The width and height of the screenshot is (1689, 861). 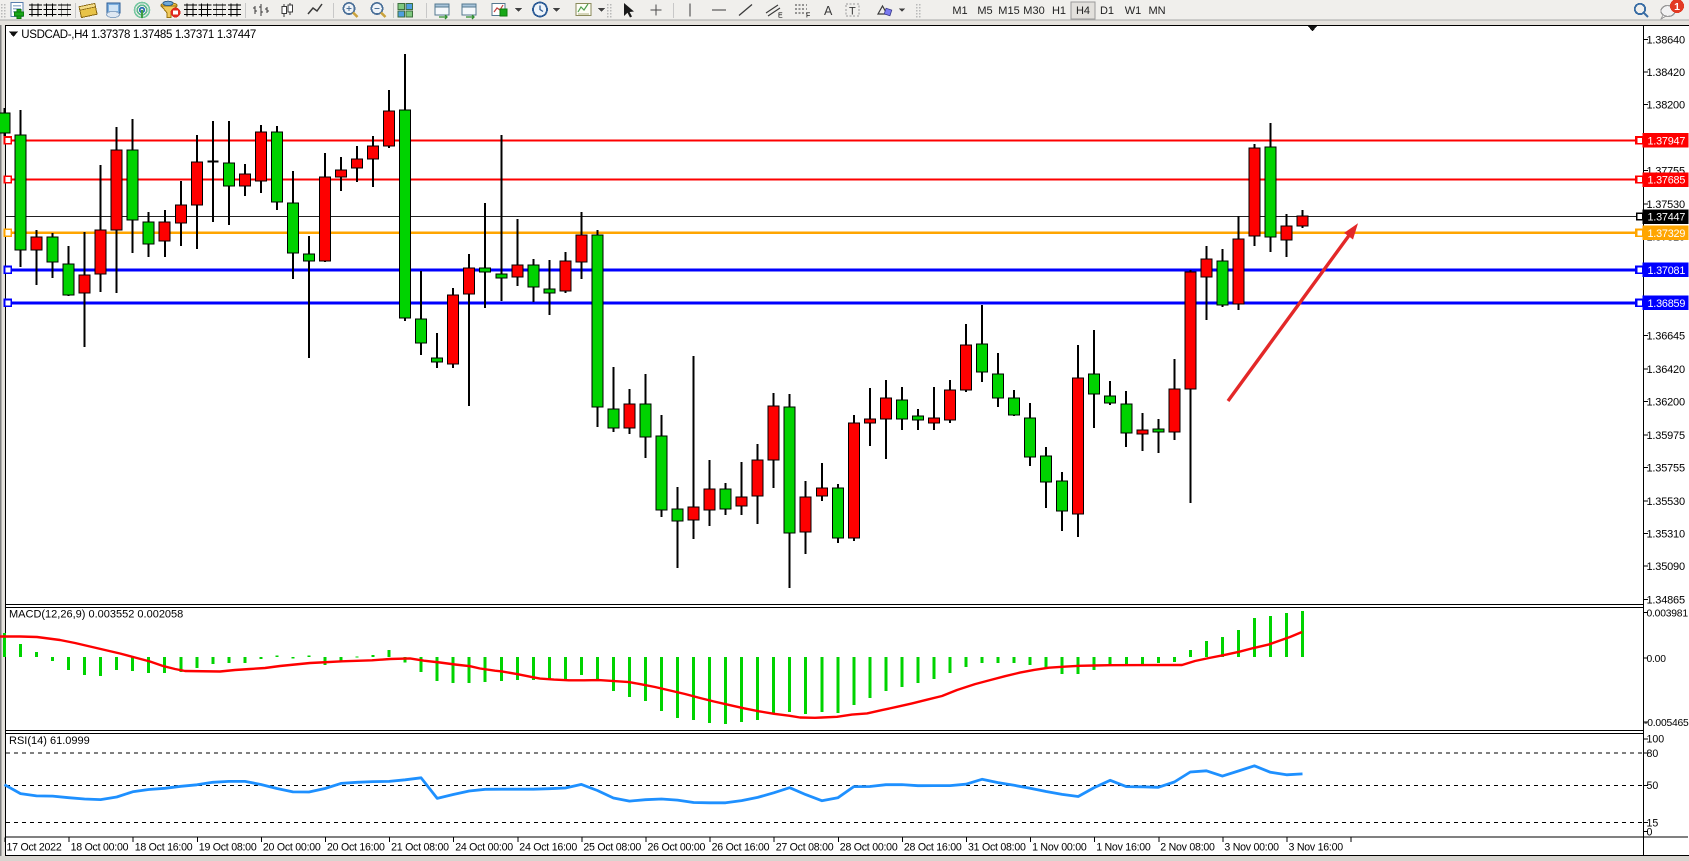 What do you see at coordinates (1667, 142) in the screenshot?
I see `svg-text: 1.37947` at bounding box center [1667, 142].